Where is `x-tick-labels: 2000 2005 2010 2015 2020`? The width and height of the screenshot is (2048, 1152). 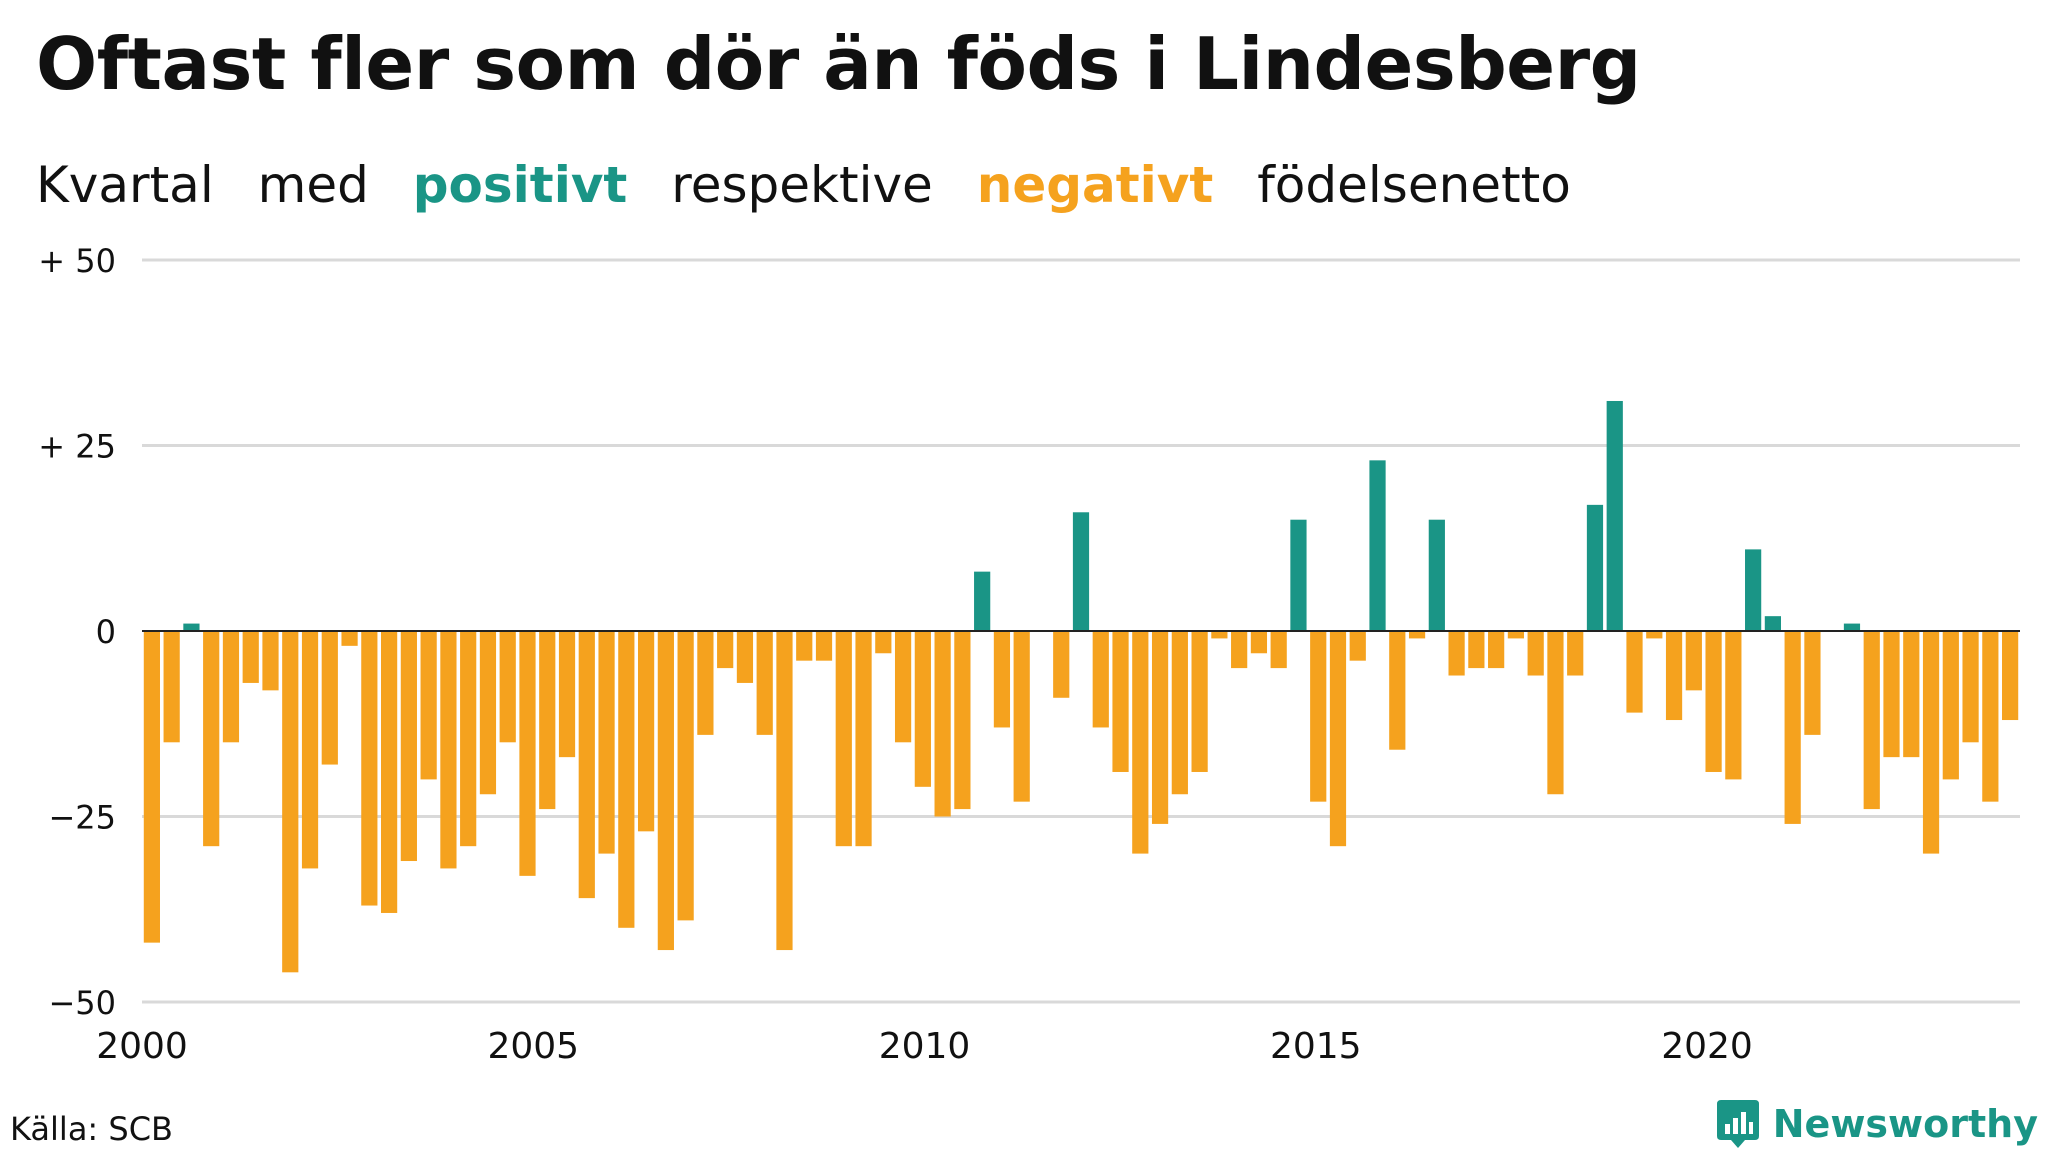
x-tick-labels: 2000 2005 2010 2015 2020 is located at coordinates (924, 1046).